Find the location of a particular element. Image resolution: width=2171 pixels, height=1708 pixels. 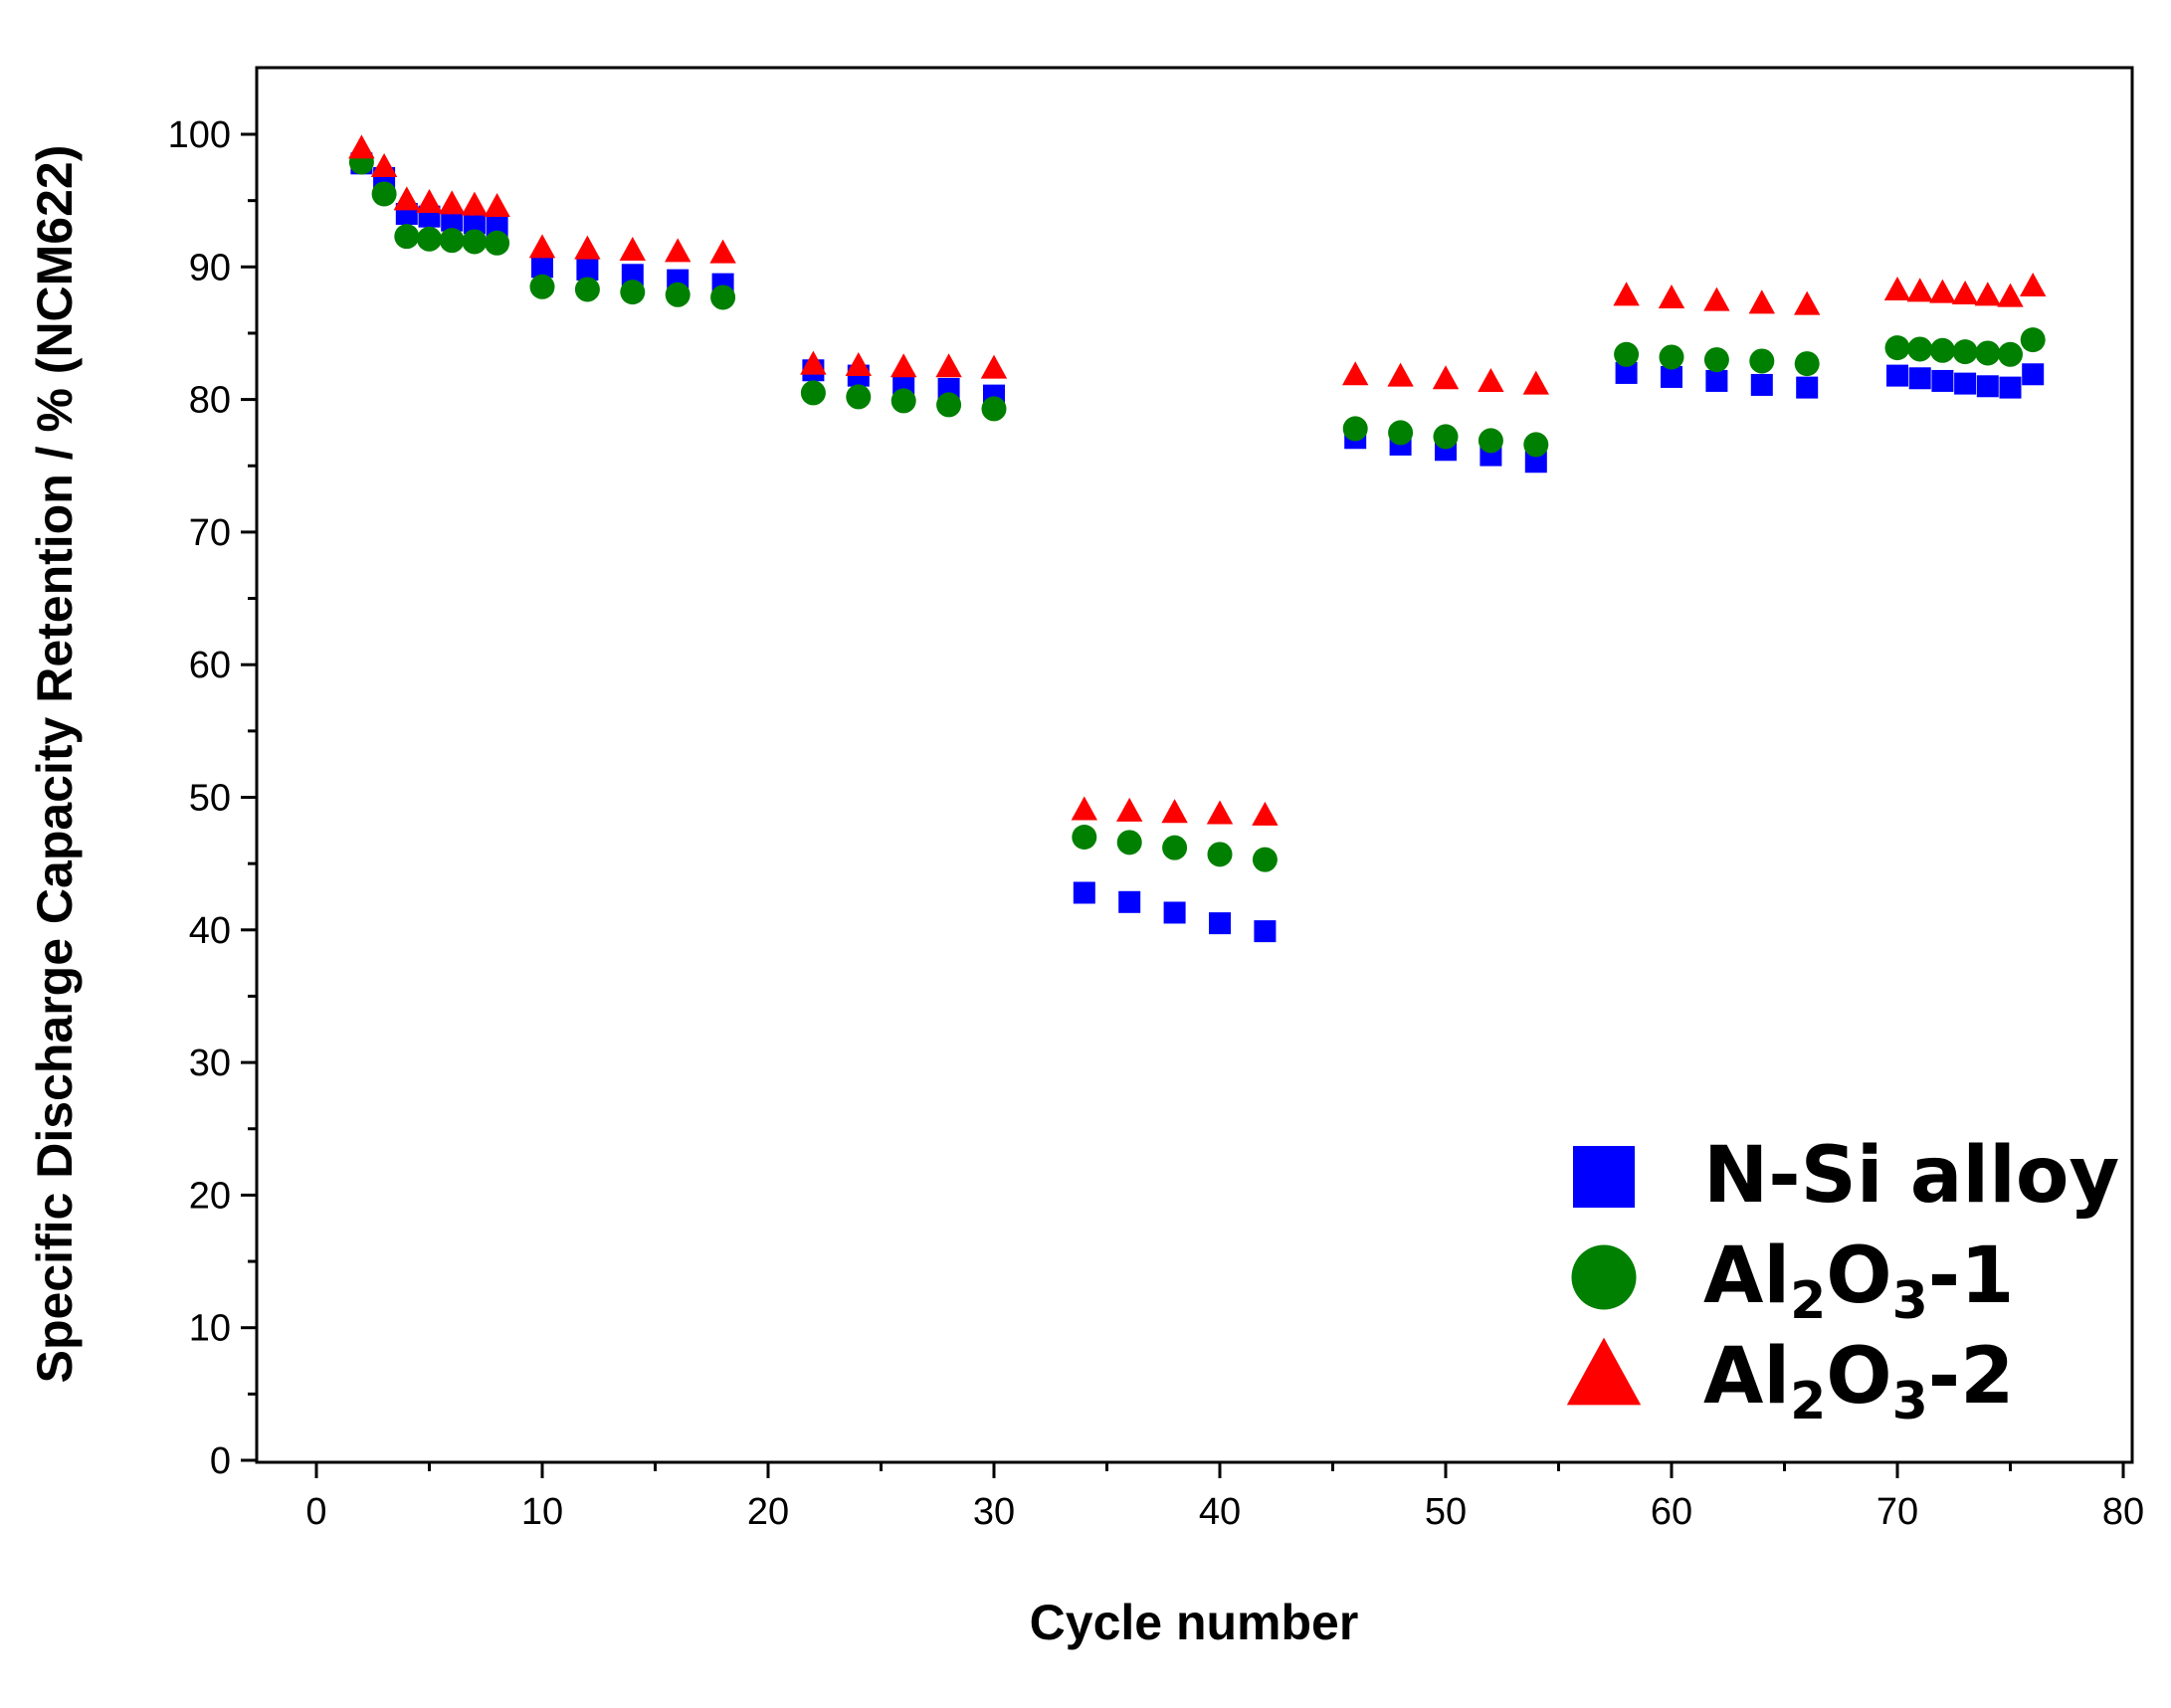

legend: N-Si alloy Al2O3-1 Al2O3-2 is located at coordinates (1842, 1281).